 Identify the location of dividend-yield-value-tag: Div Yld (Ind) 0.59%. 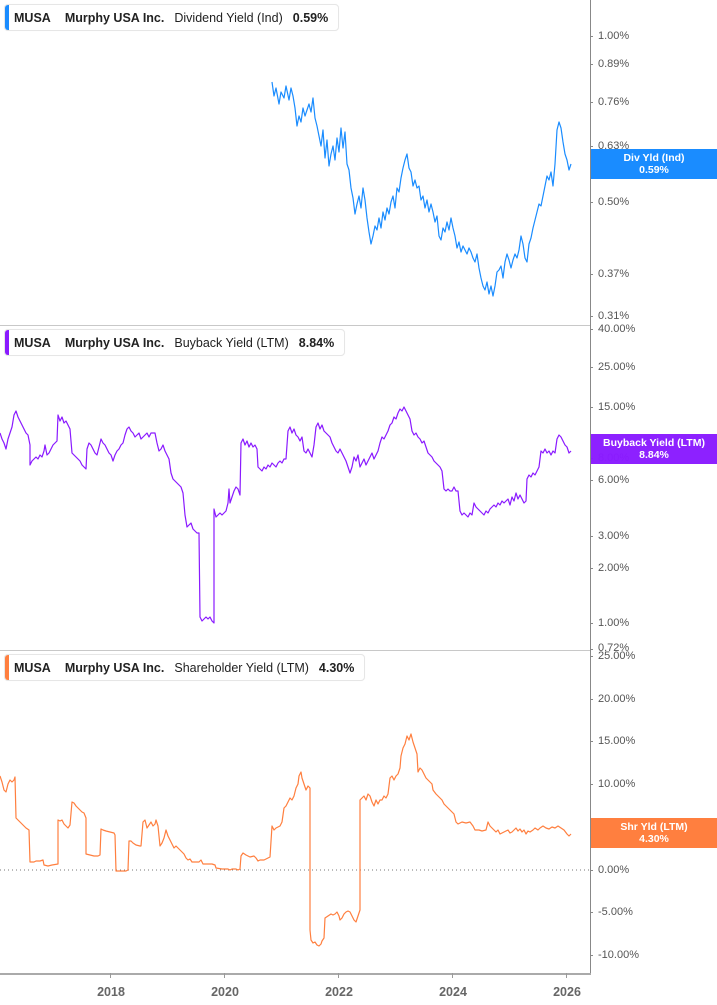
(654, 164).